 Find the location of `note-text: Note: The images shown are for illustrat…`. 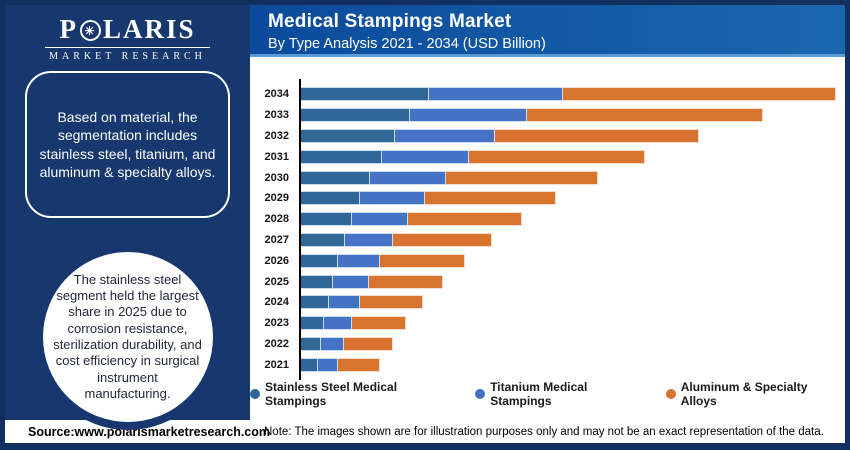

note-text: Note: The images shown are for illustrat… is located at coordinates (544, 431).